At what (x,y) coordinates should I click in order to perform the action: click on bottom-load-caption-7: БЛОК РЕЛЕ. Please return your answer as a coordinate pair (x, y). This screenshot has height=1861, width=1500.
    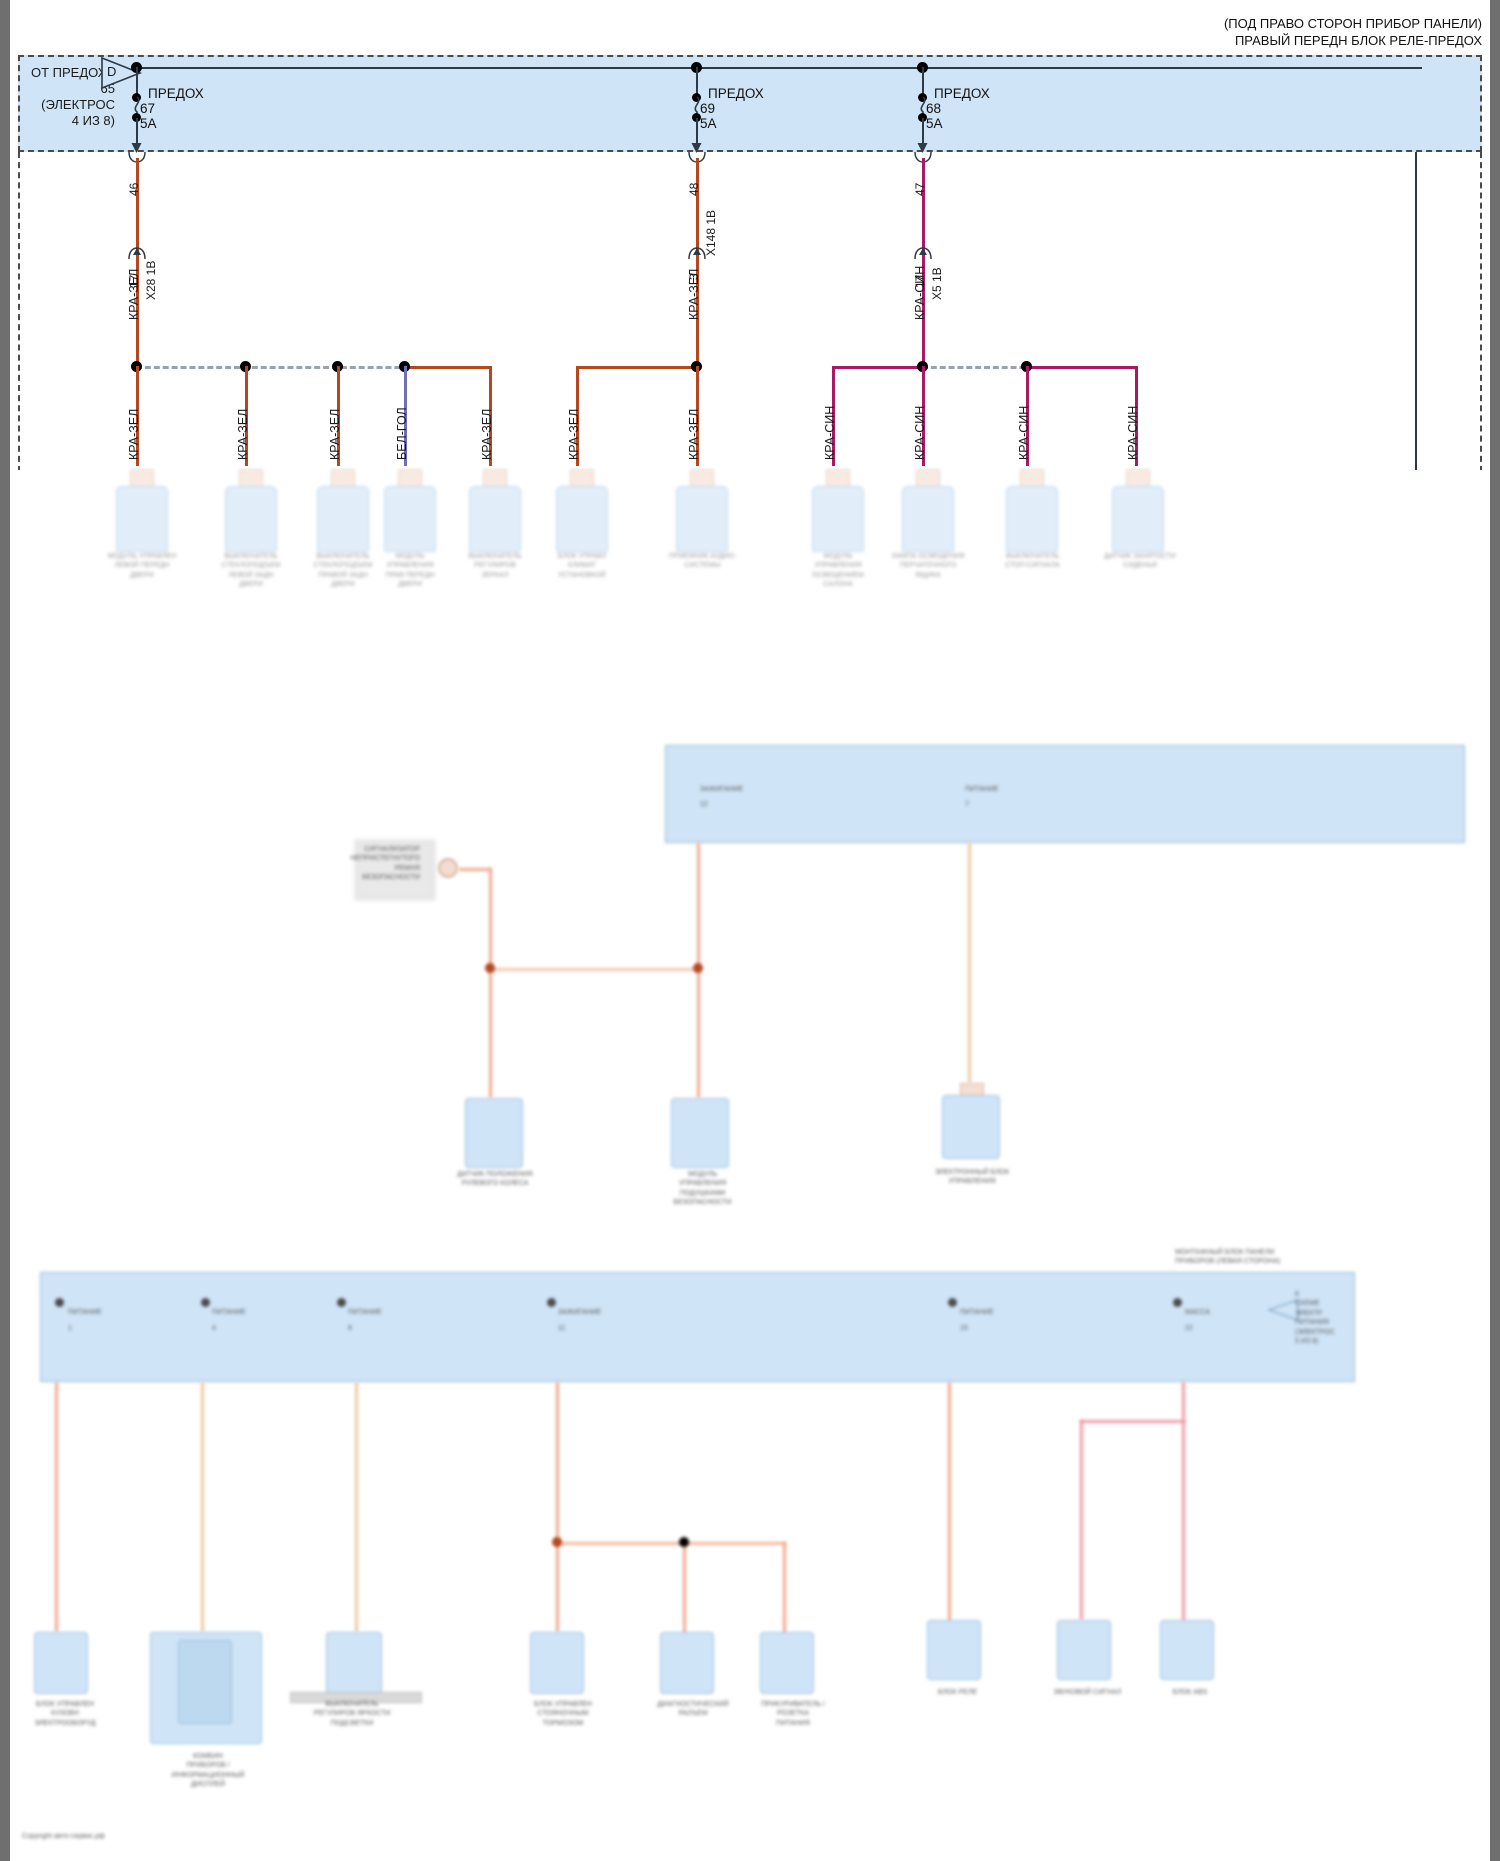
    Looking at the image, I should click on (957, 1692).